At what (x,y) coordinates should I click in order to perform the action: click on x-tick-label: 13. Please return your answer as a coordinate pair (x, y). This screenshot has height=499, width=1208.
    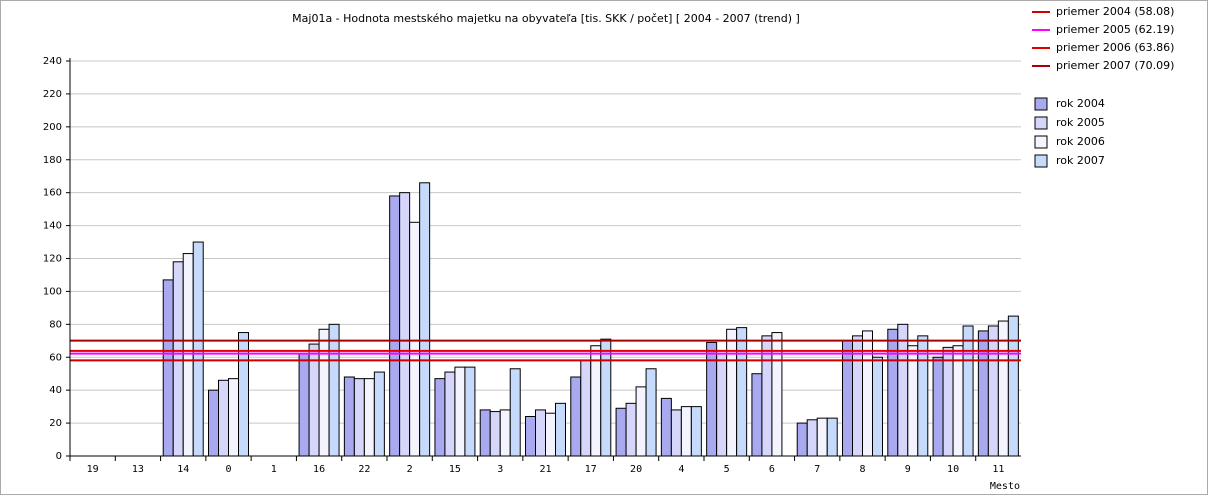
    Looking at the image, I should click on (138, 469).